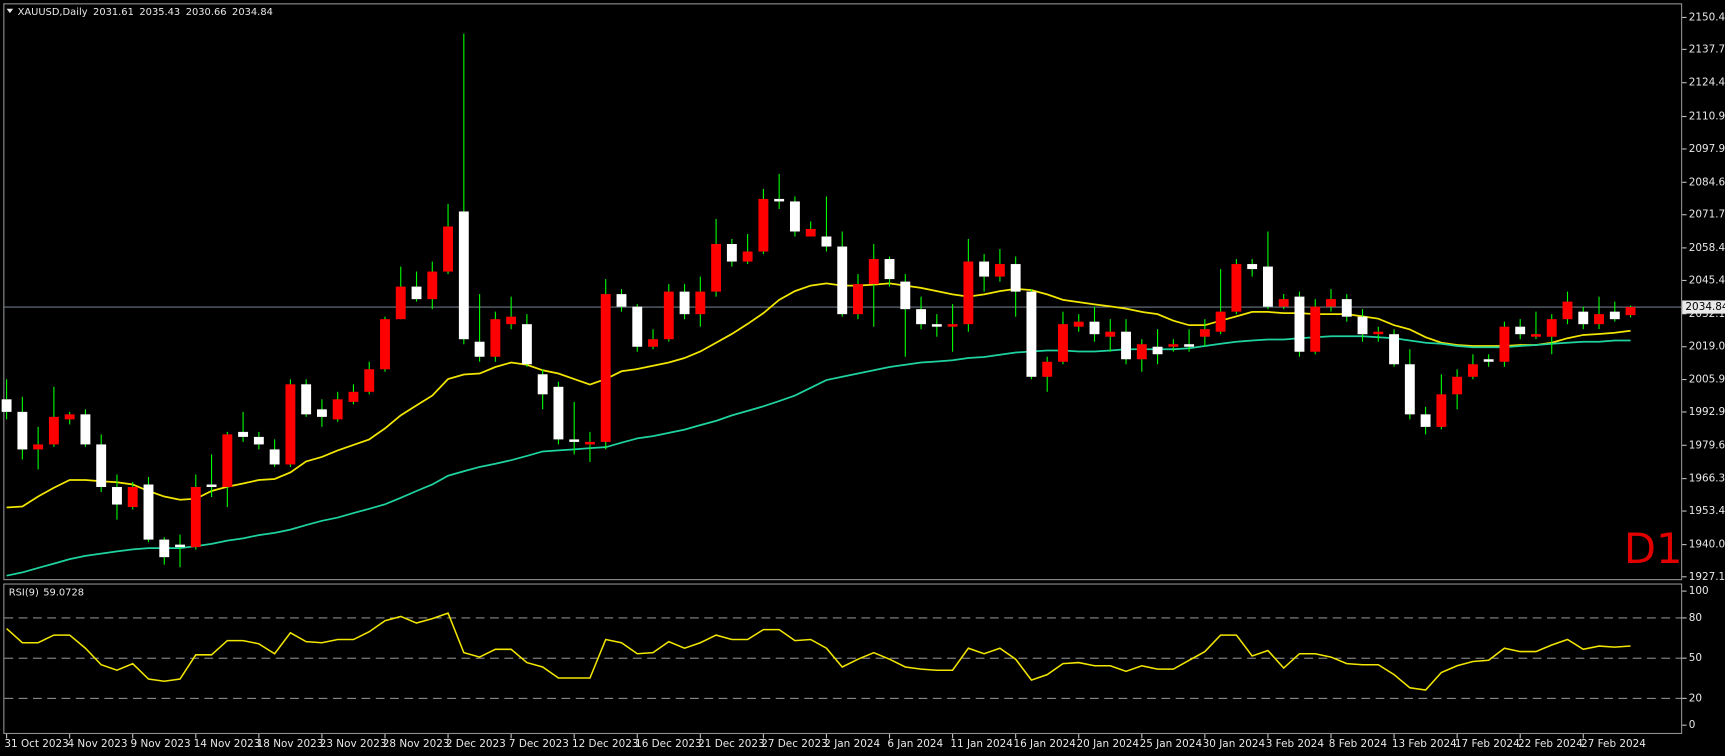 The width and height of the screenshot is (1725, 756). I want to click on y-tick-label: 1940.00, so click(1707, 545).